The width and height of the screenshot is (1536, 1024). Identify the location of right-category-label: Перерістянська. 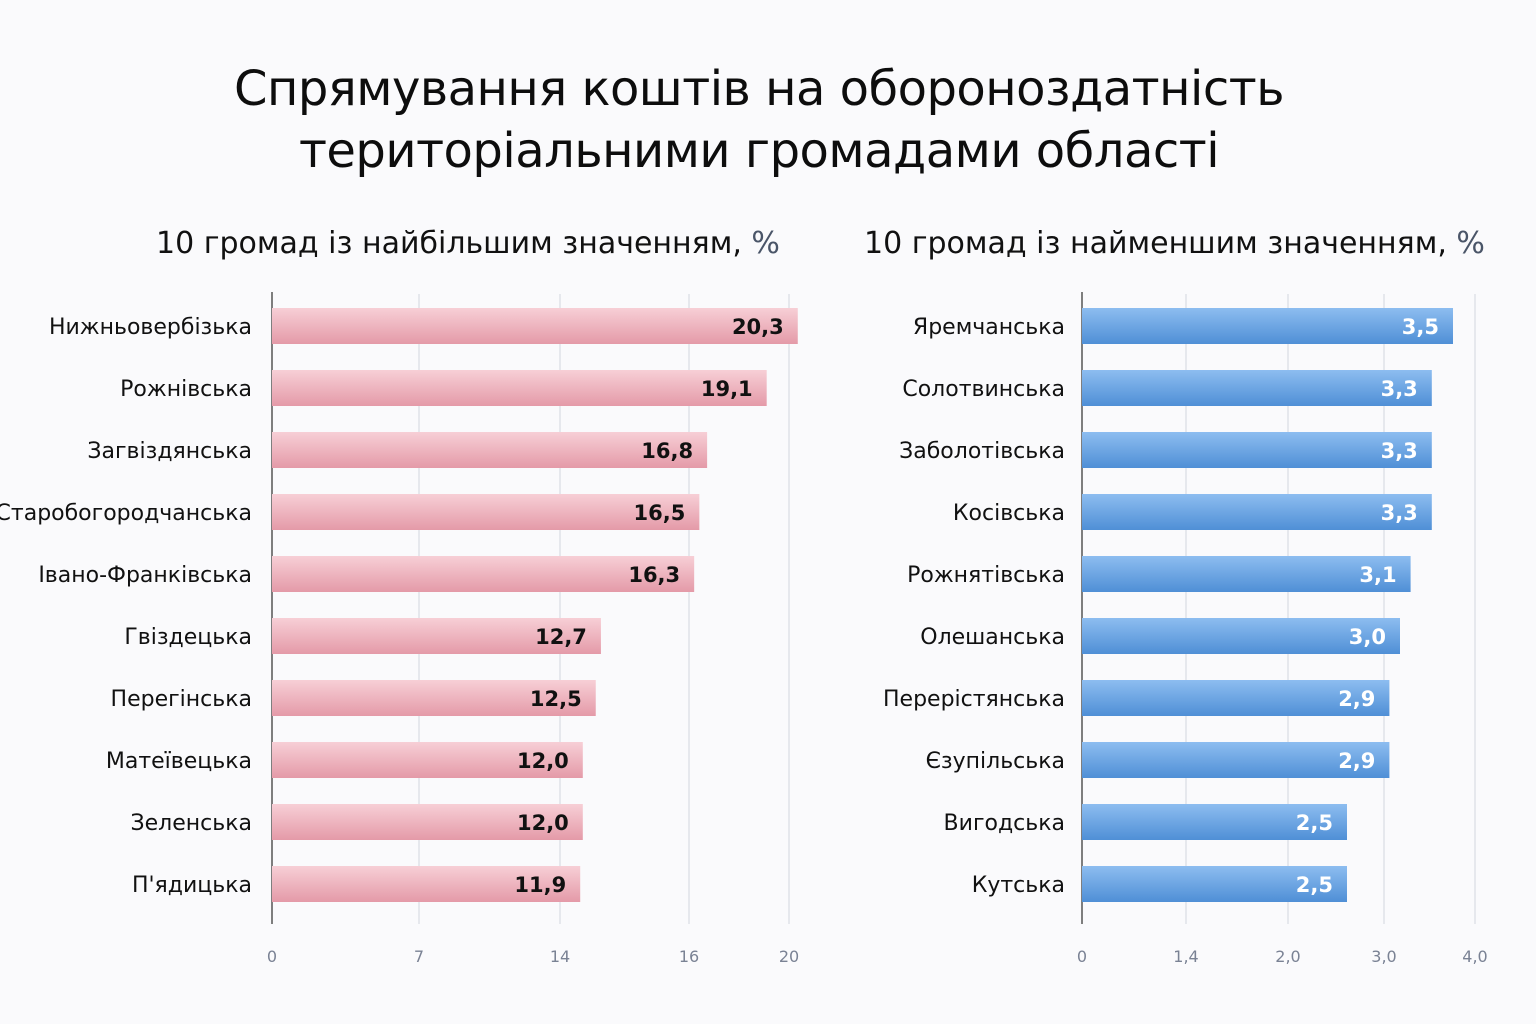
(974, 699).